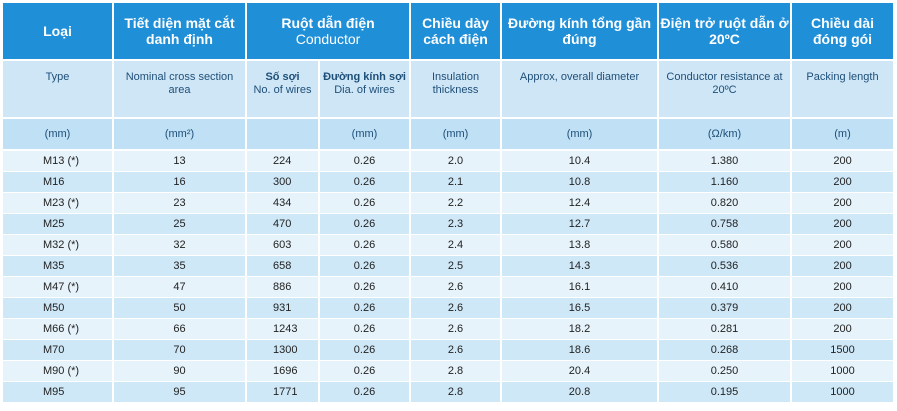 This screenshot has height=411, width=897. What do you see at coordinates (179, 266) in the screenshot?
I see `cell-section: 35` at bounding box center [179, 266].